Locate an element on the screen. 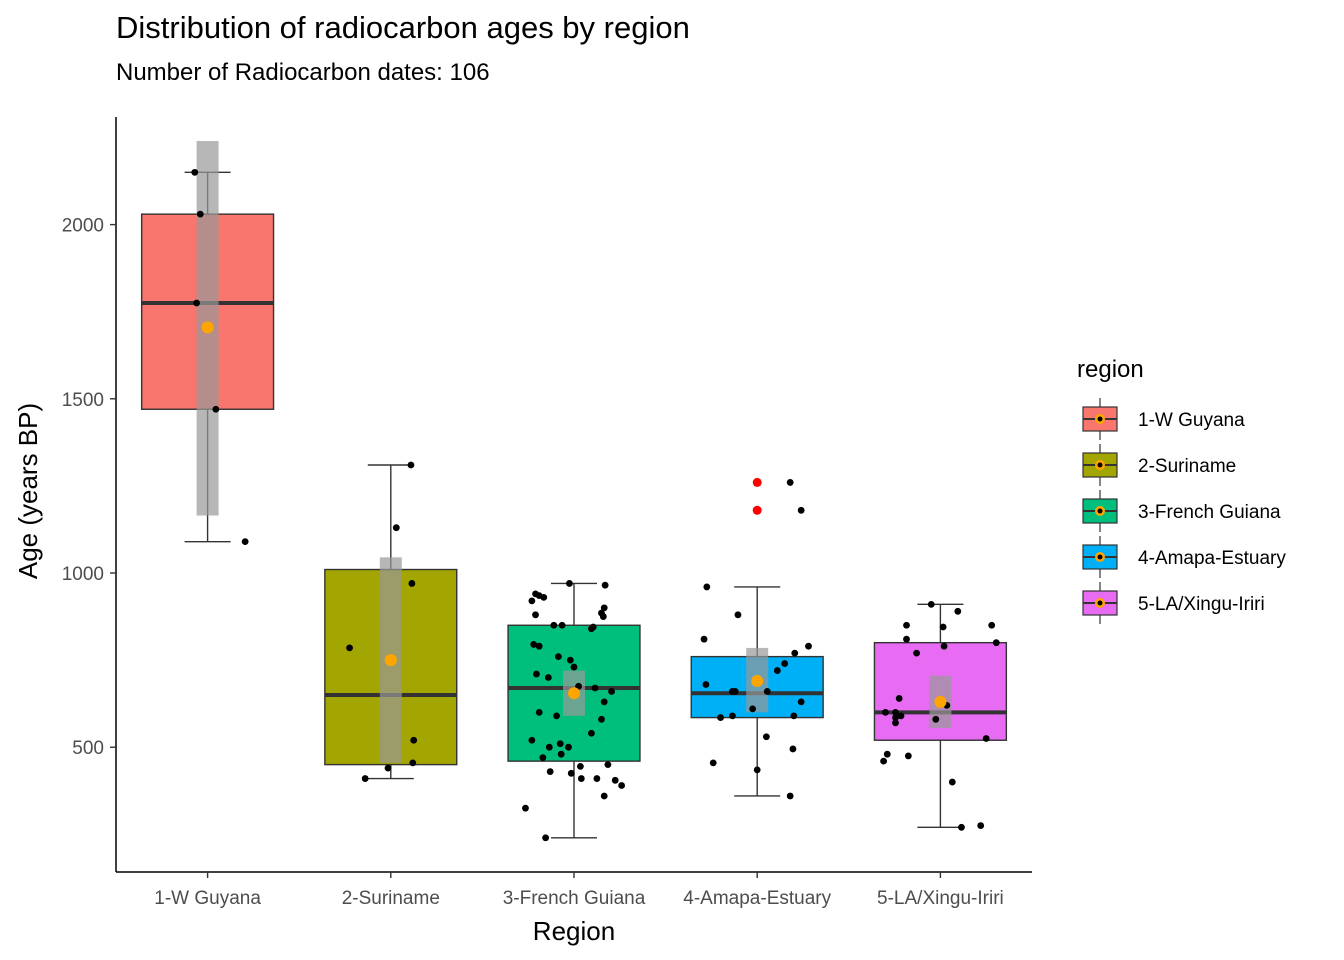  x-axis-title: Region is located at coordinates (574, 931).